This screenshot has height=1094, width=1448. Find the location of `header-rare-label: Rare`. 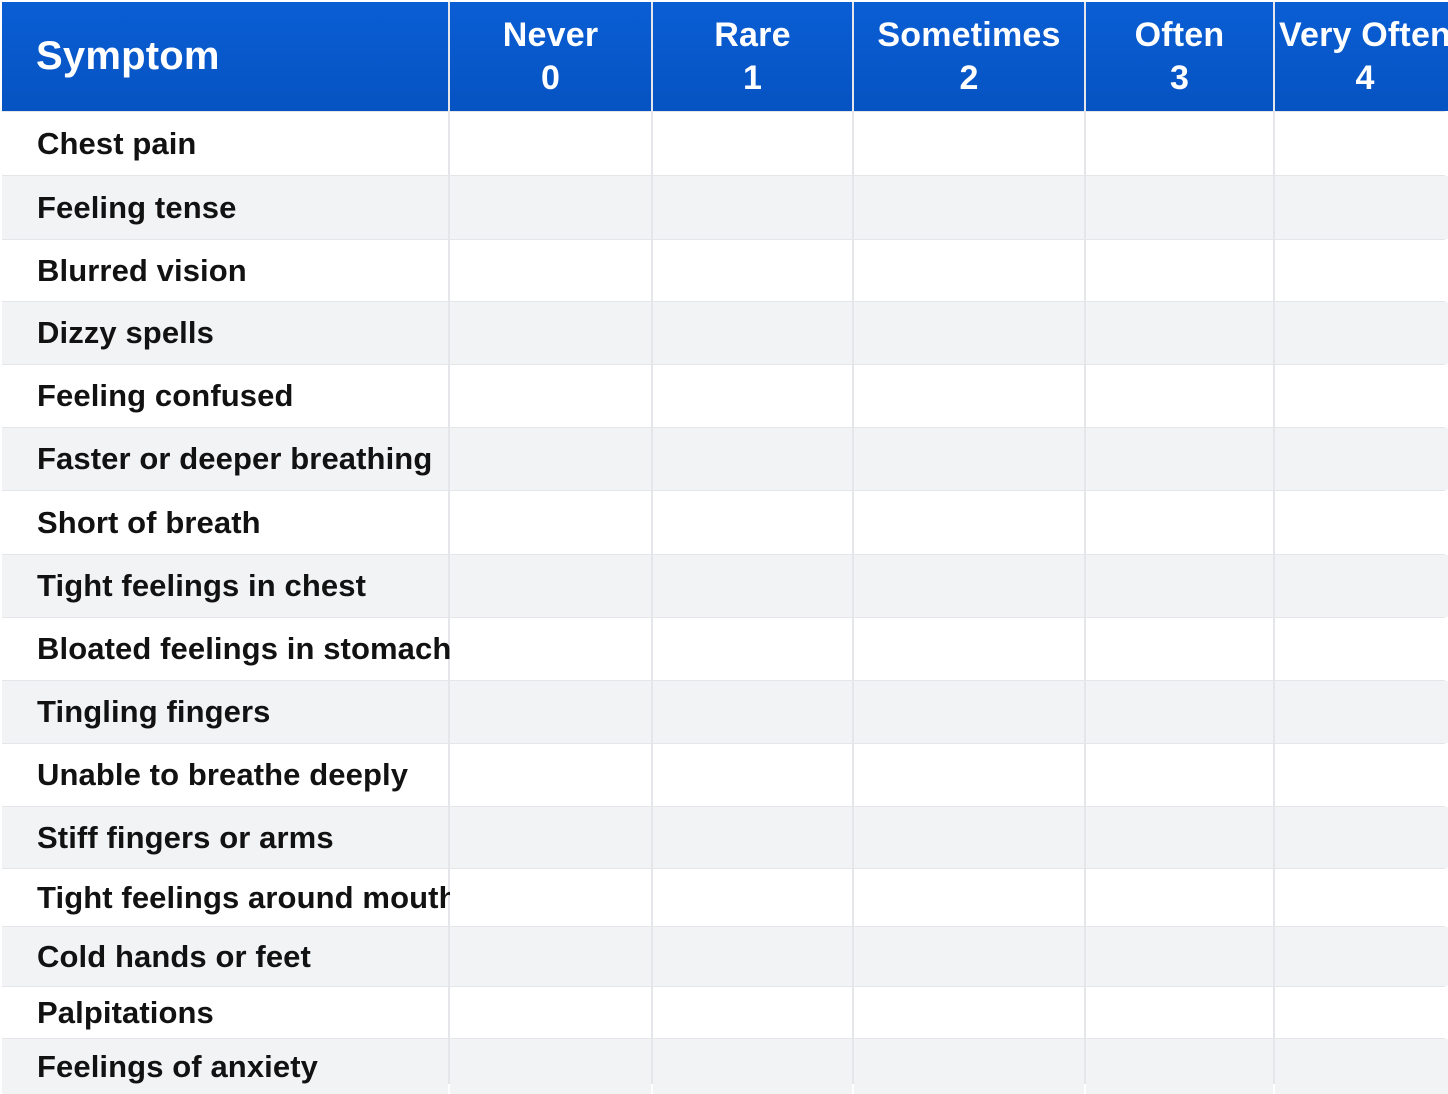

header-rare-label: Rare is located at coordinates (752, 34).